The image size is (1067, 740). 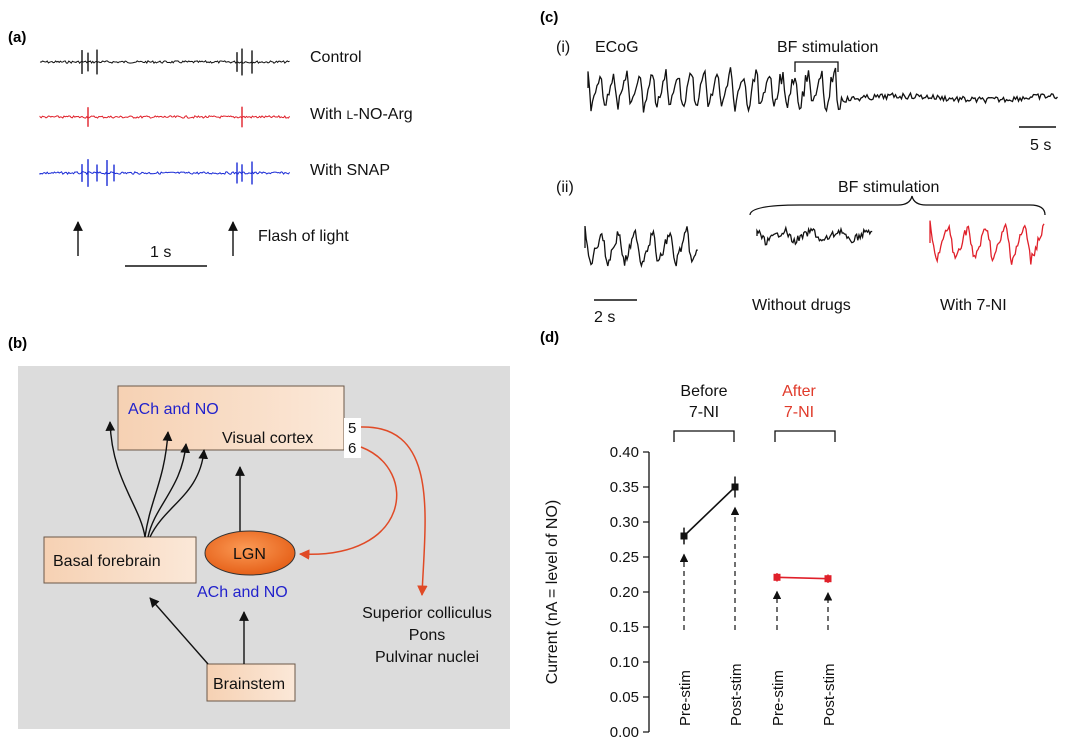 I want to click on y-axis-label: Current (nA = level of NO), so click(x=552, y=592).